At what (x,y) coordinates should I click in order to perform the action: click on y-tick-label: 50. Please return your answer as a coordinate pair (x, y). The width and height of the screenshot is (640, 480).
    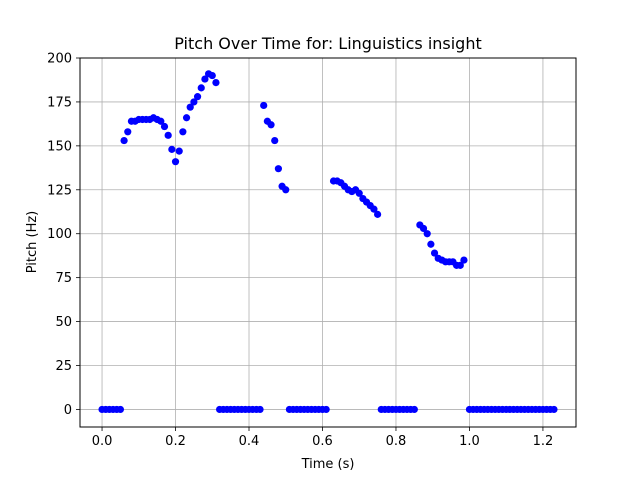
    Looking at the image, I should click on (63, 322).